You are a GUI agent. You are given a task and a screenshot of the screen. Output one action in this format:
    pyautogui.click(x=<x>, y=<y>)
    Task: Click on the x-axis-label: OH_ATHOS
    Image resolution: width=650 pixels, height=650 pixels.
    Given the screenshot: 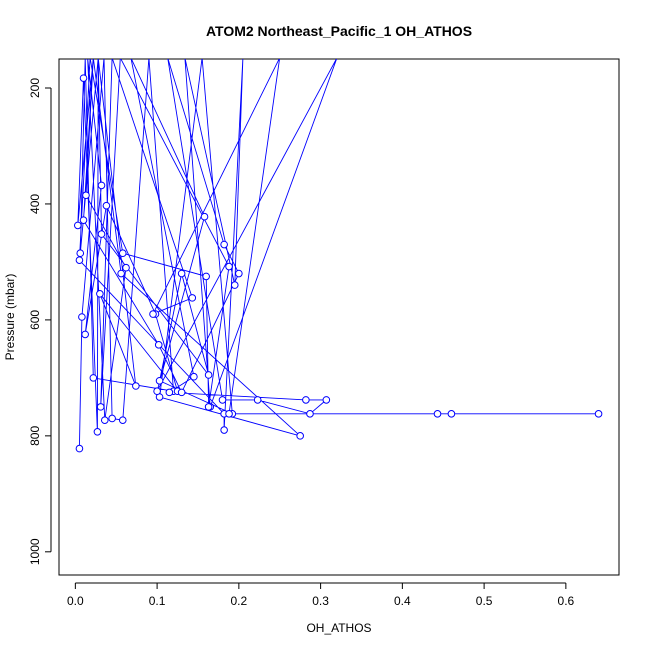 What is the action you would take?
    pyautogui.click(x=338, y=628)
    